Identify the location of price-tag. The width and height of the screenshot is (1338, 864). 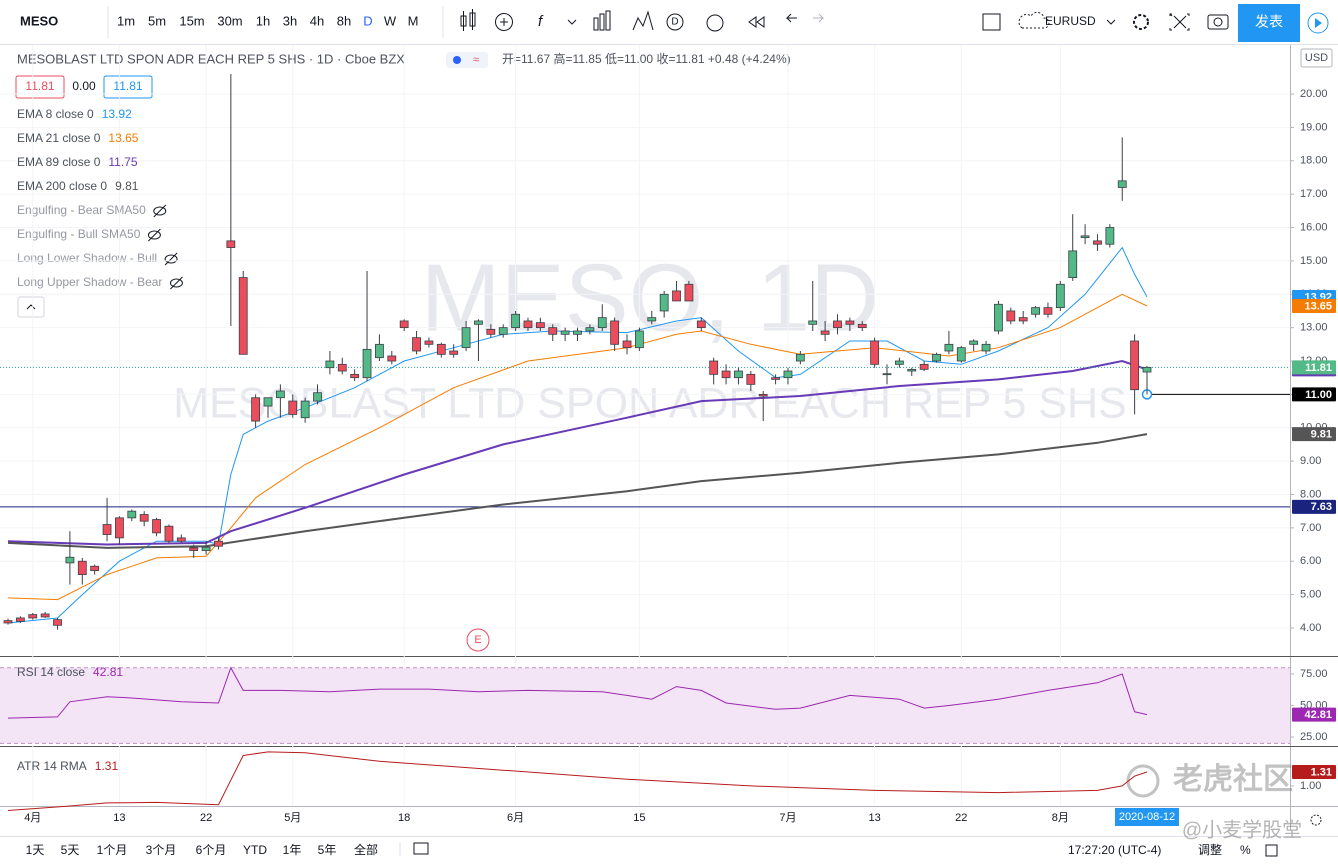
(1314, 434).